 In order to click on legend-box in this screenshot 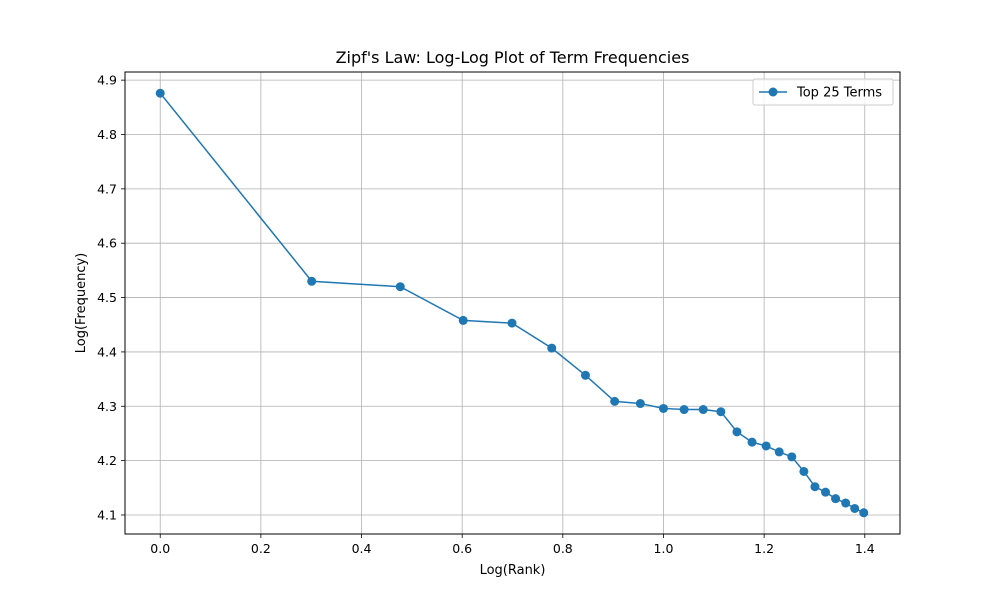, I will do `click(823, 92)`.